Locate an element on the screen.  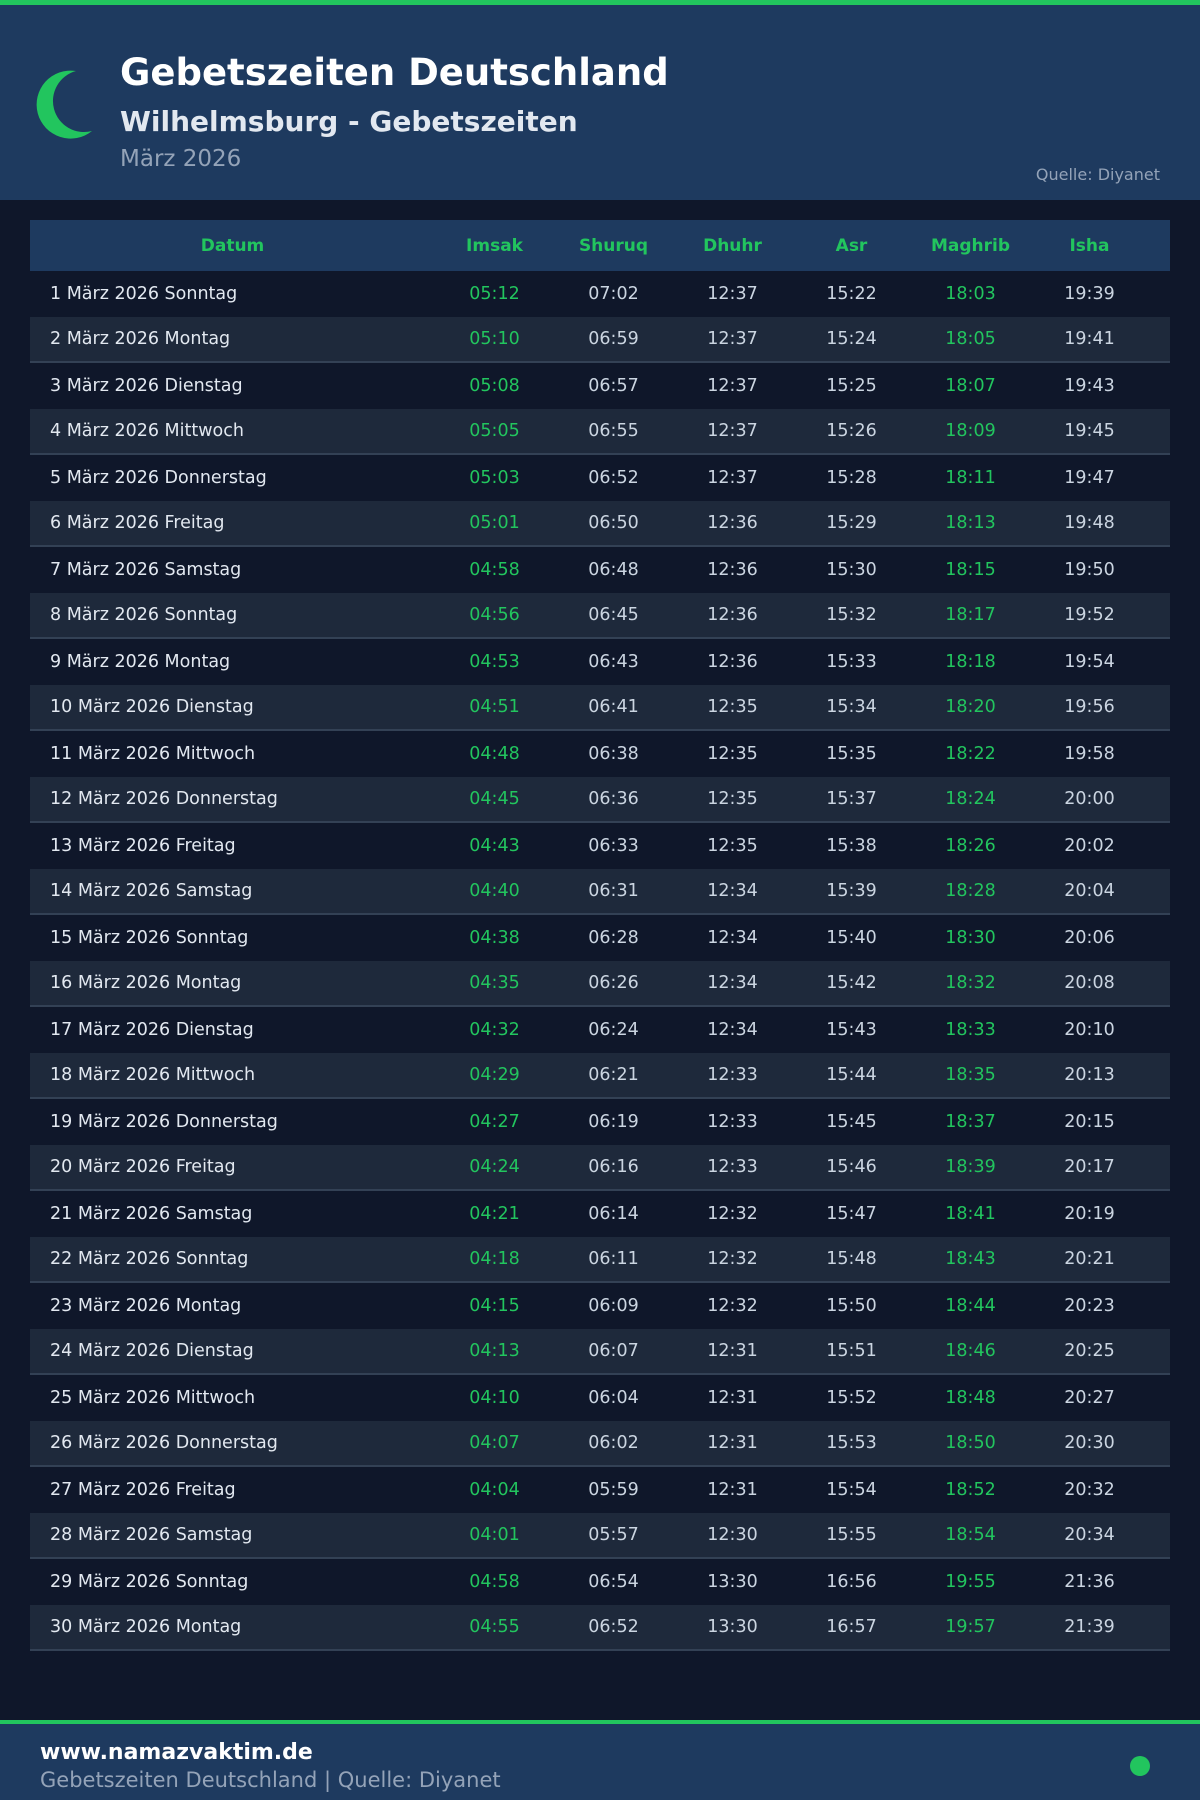
isha-cell: 20:17 is located at coordinates (1089, 1167).